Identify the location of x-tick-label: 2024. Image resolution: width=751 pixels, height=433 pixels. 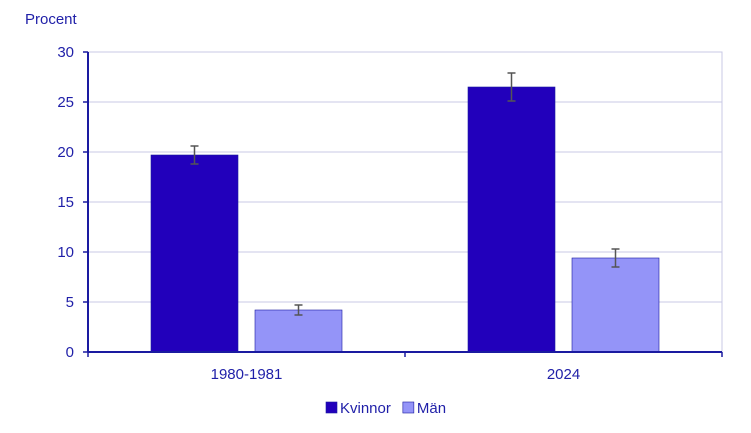
(563, 374).